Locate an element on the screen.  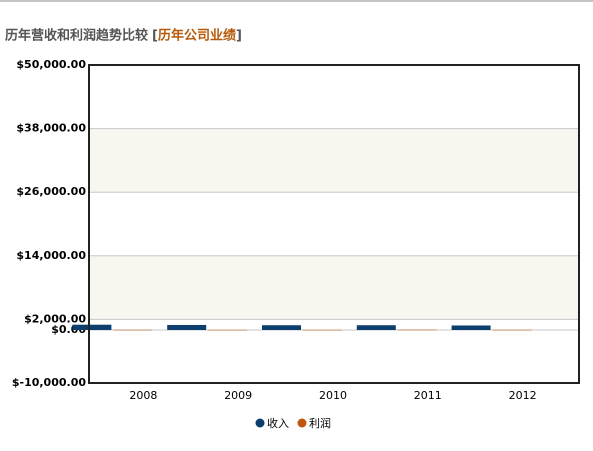
x-tick-label: 2012 is located at coordinates (523, 395).